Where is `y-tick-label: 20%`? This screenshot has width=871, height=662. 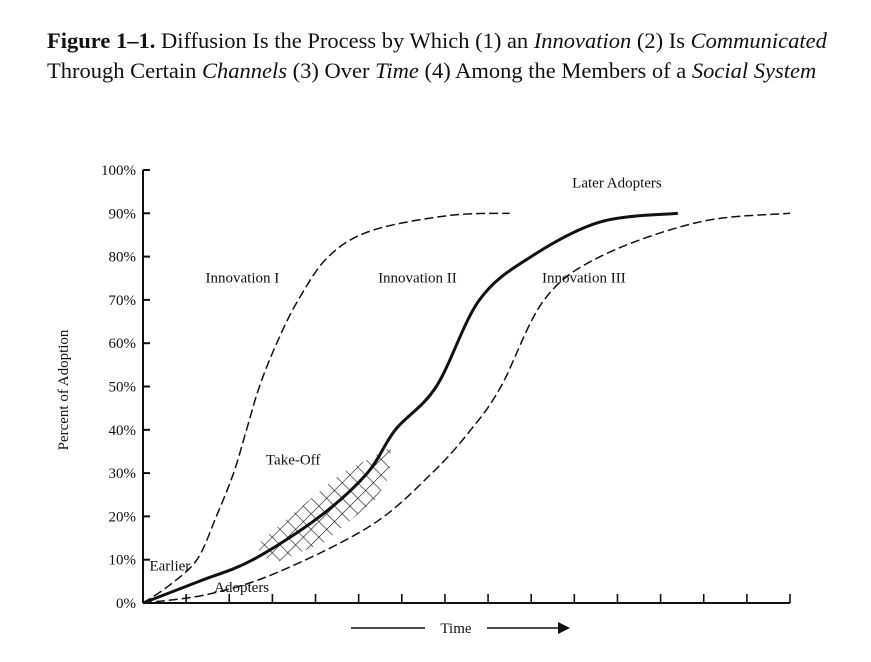 y-tick-label: 20% is located at coordinates (123, 517).